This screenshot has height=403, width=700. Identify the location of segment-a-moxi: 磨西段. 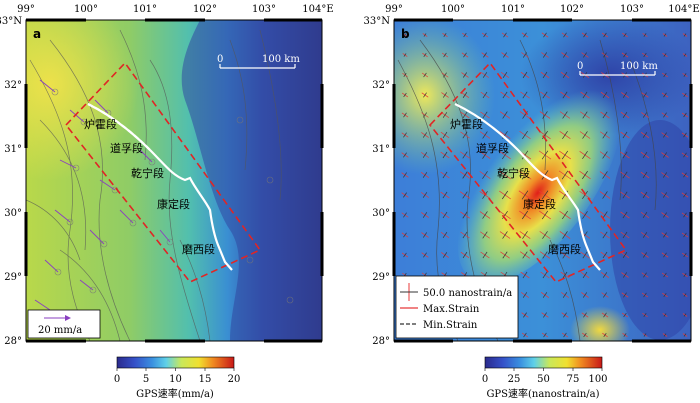
(198, 249).